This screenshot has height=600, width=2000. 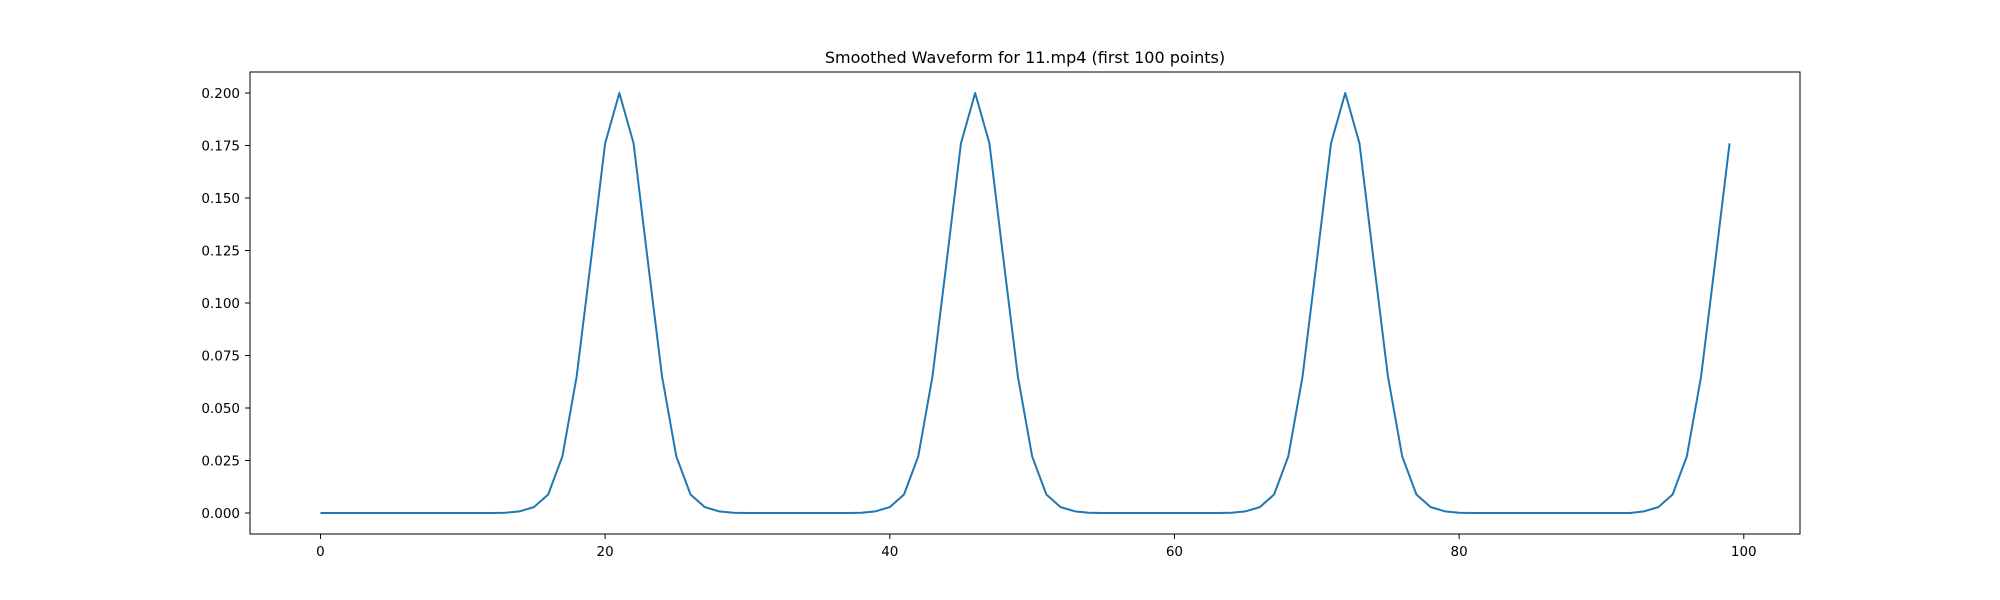 What do you see at coordinates (220, 357) in the screenshot?
I see `y-tick-label: 0.075` at bounding box center [220, 357].